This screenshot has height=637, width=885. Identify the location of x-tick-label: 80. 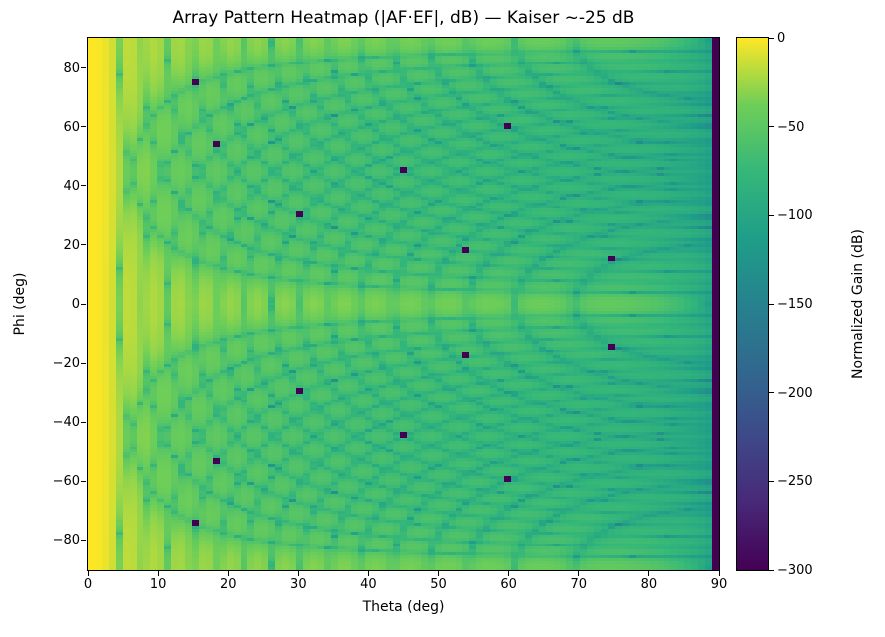
(649, 584).